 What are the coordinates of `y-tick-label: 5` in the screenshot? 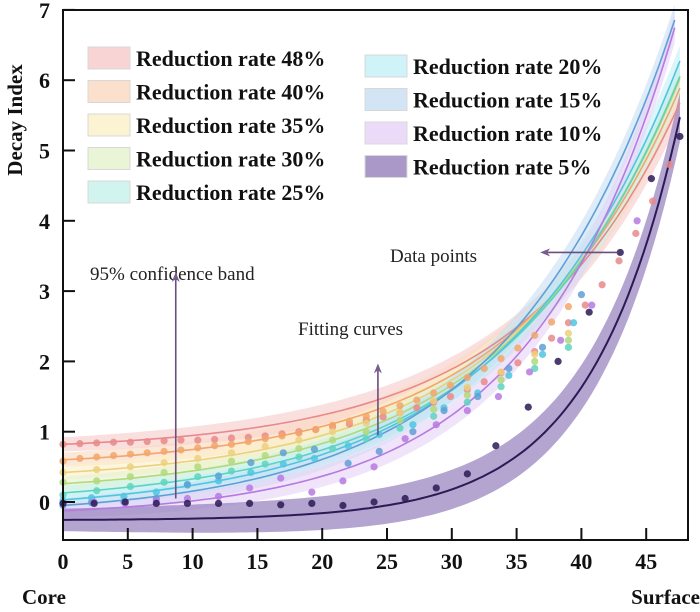 It's located at (44, 151).